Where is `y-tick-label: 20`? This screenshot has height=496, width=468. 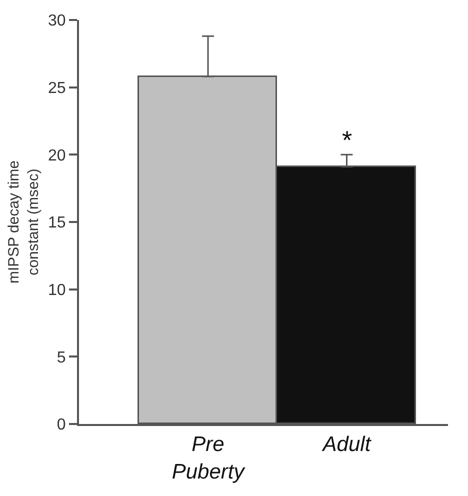 y-tick-label: 20 is located at coordinates (57, 155).